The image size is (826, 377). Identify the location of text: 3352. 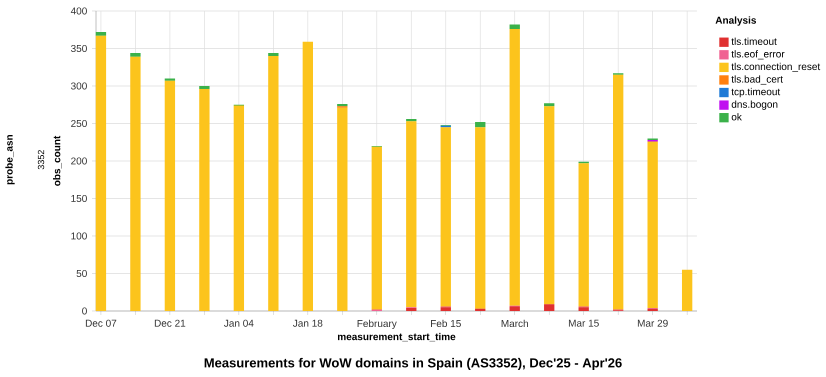
(41, 160).